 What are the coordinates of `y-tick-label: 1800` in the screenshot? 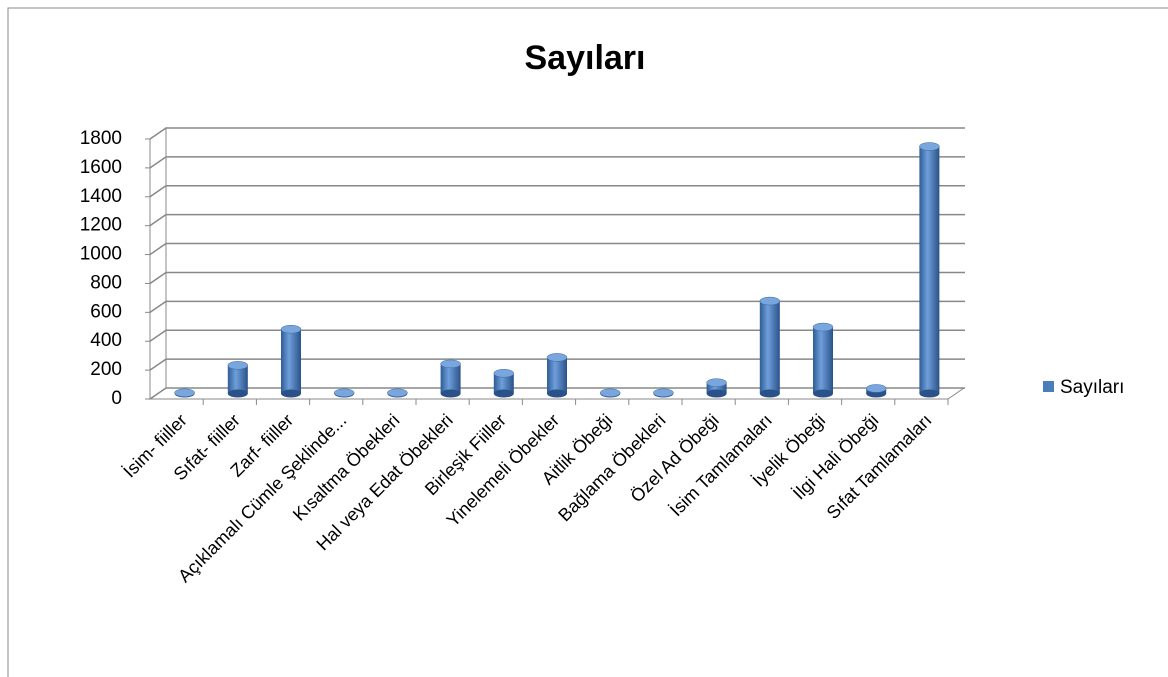 It's located at (101, 138).